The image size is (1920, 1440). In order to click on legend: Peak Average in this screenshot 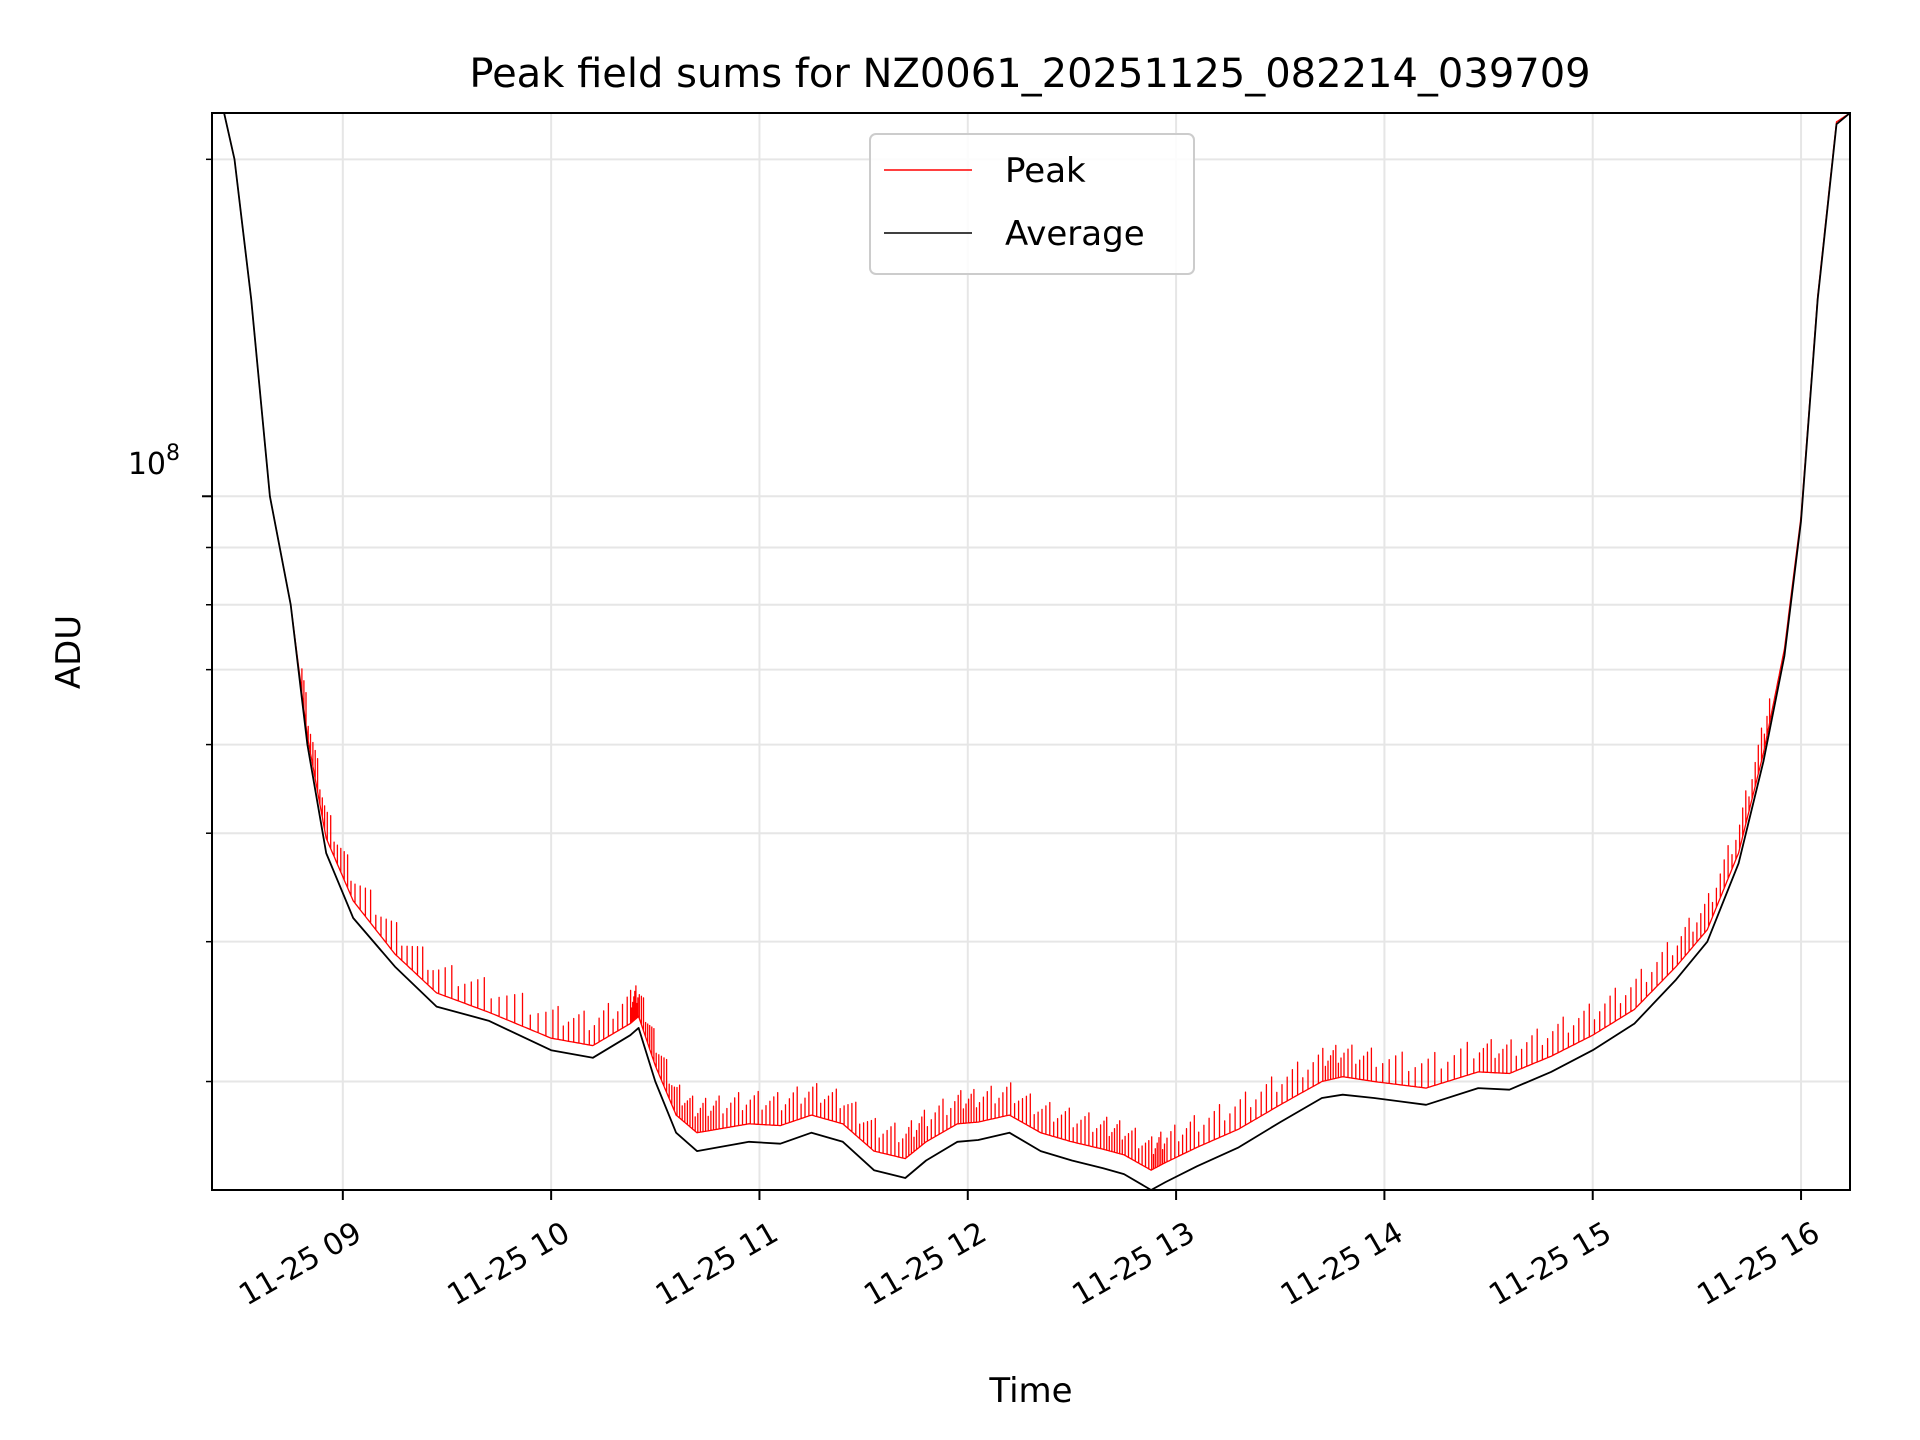, I will do `click(1032, 204)`.